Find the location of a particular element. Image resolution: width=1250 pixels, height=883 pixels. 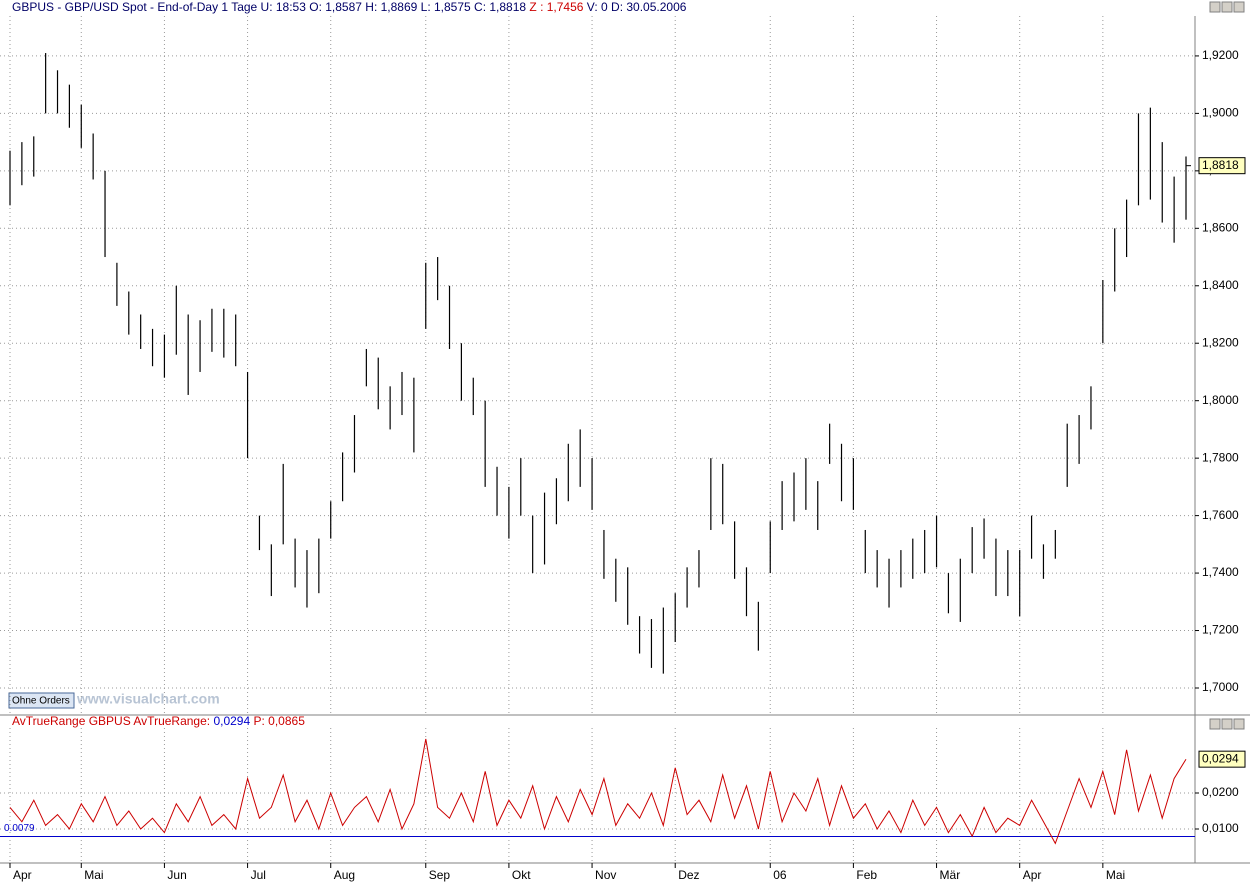

x-tick-label: Sep is located at coordinates (440, 875).